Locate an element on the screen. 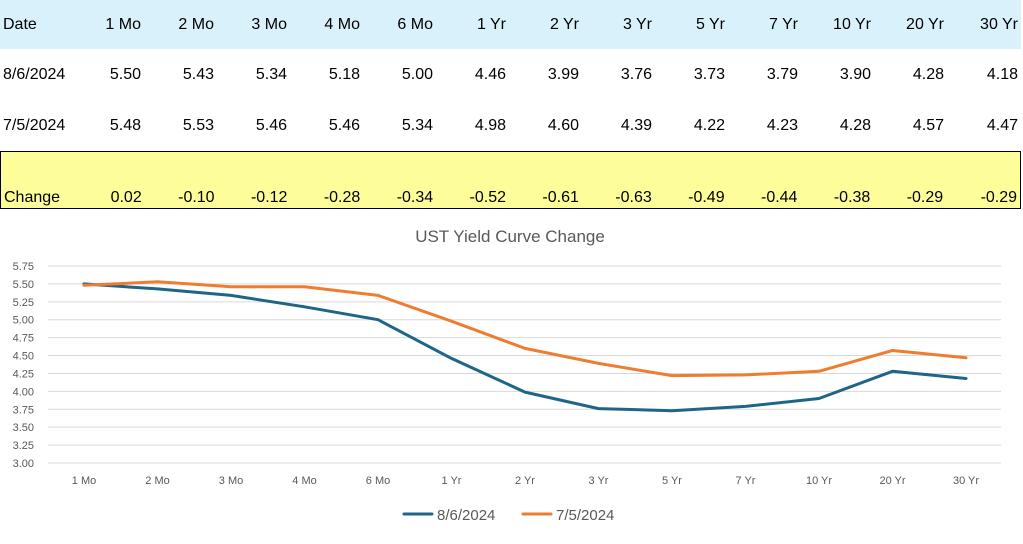 Image resolution: width=1023 pixels, height=544 pixels. change-cell: -0.38 is located at coordinates (852, 197).